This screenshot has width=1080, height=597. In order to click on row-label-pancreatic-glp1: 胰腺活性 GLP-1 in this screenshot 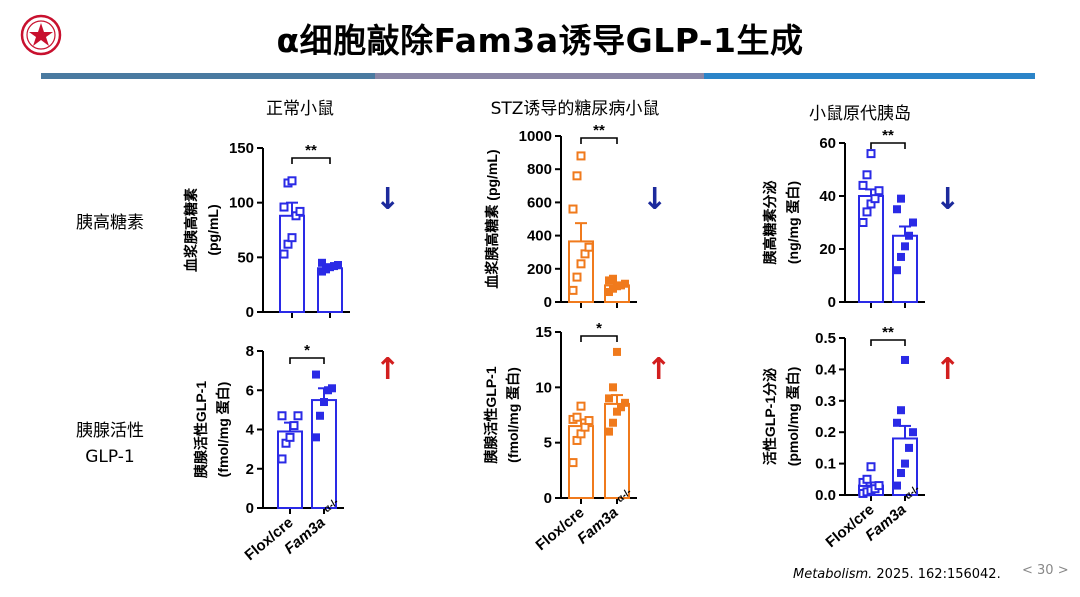, I will do `click(110, 444)`.